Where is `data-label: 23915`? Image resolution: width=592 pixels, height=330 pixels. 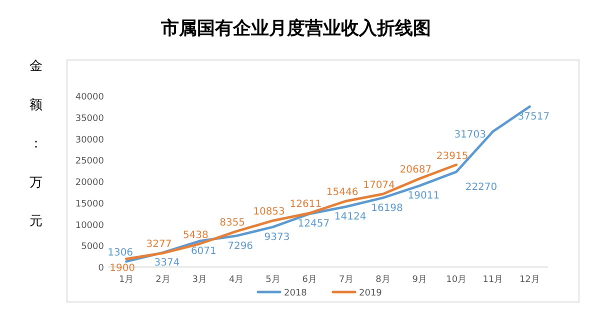
data-label: 23915 is located at coordinates (452, 156).